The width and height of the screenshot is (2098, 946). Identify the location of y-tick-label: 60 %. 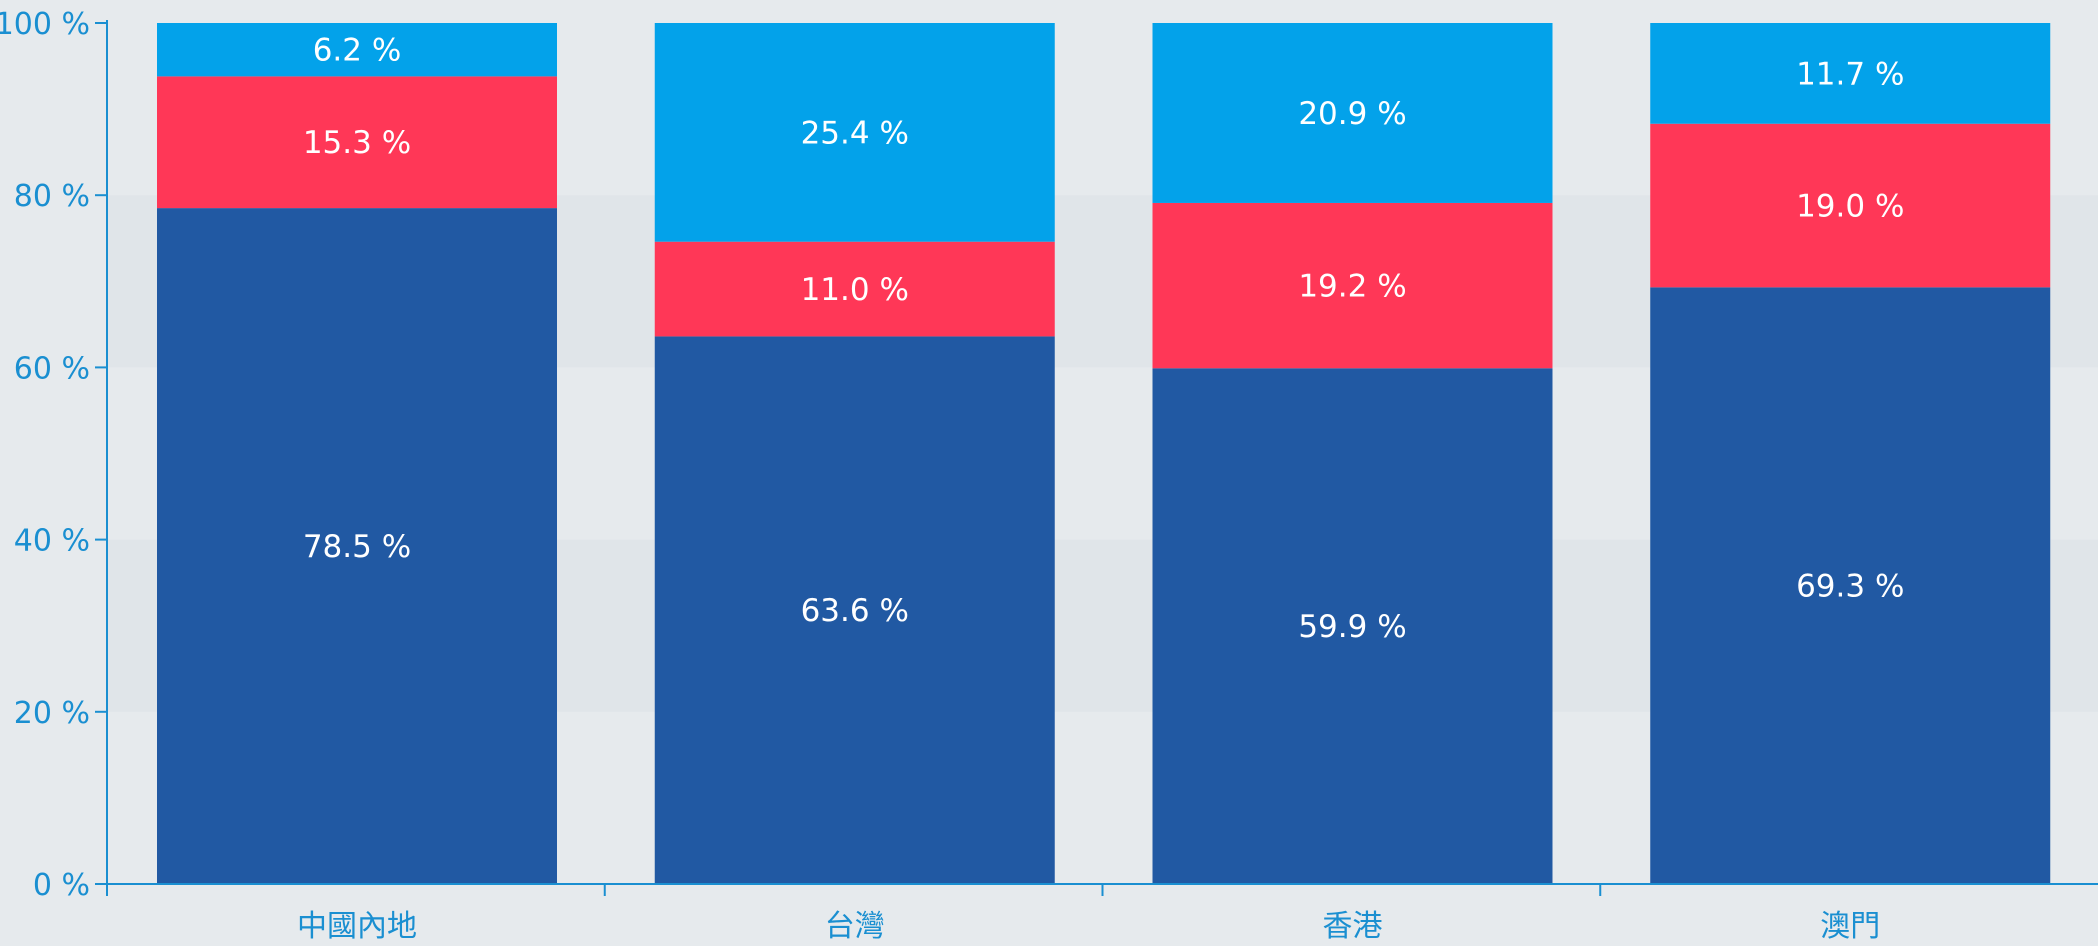
(52, 368).